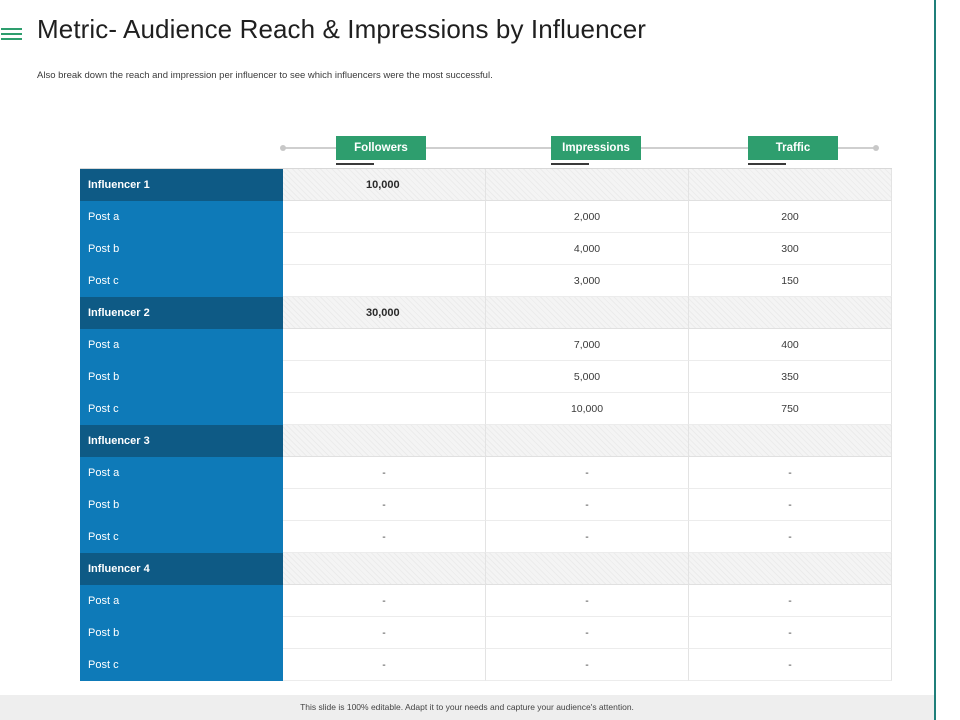 This screenshot has width=960, height=720. I want to click on impressions-value: 7,000, so click(587, 345).